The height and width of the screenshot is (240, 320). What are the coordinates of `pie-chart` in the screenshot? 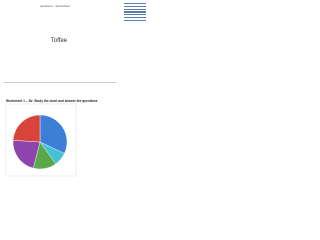 It's located at (41, 140).